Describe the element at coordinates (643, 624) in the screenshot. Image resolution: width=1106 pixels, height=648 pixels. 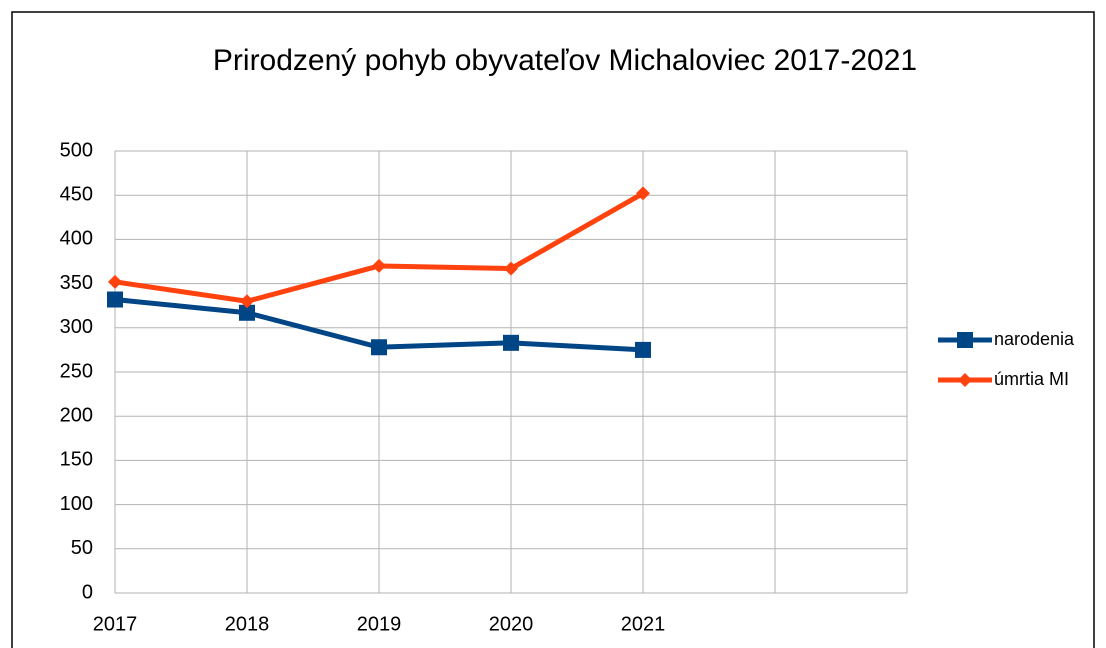
I see `x-tick-label: 2021` at that location.